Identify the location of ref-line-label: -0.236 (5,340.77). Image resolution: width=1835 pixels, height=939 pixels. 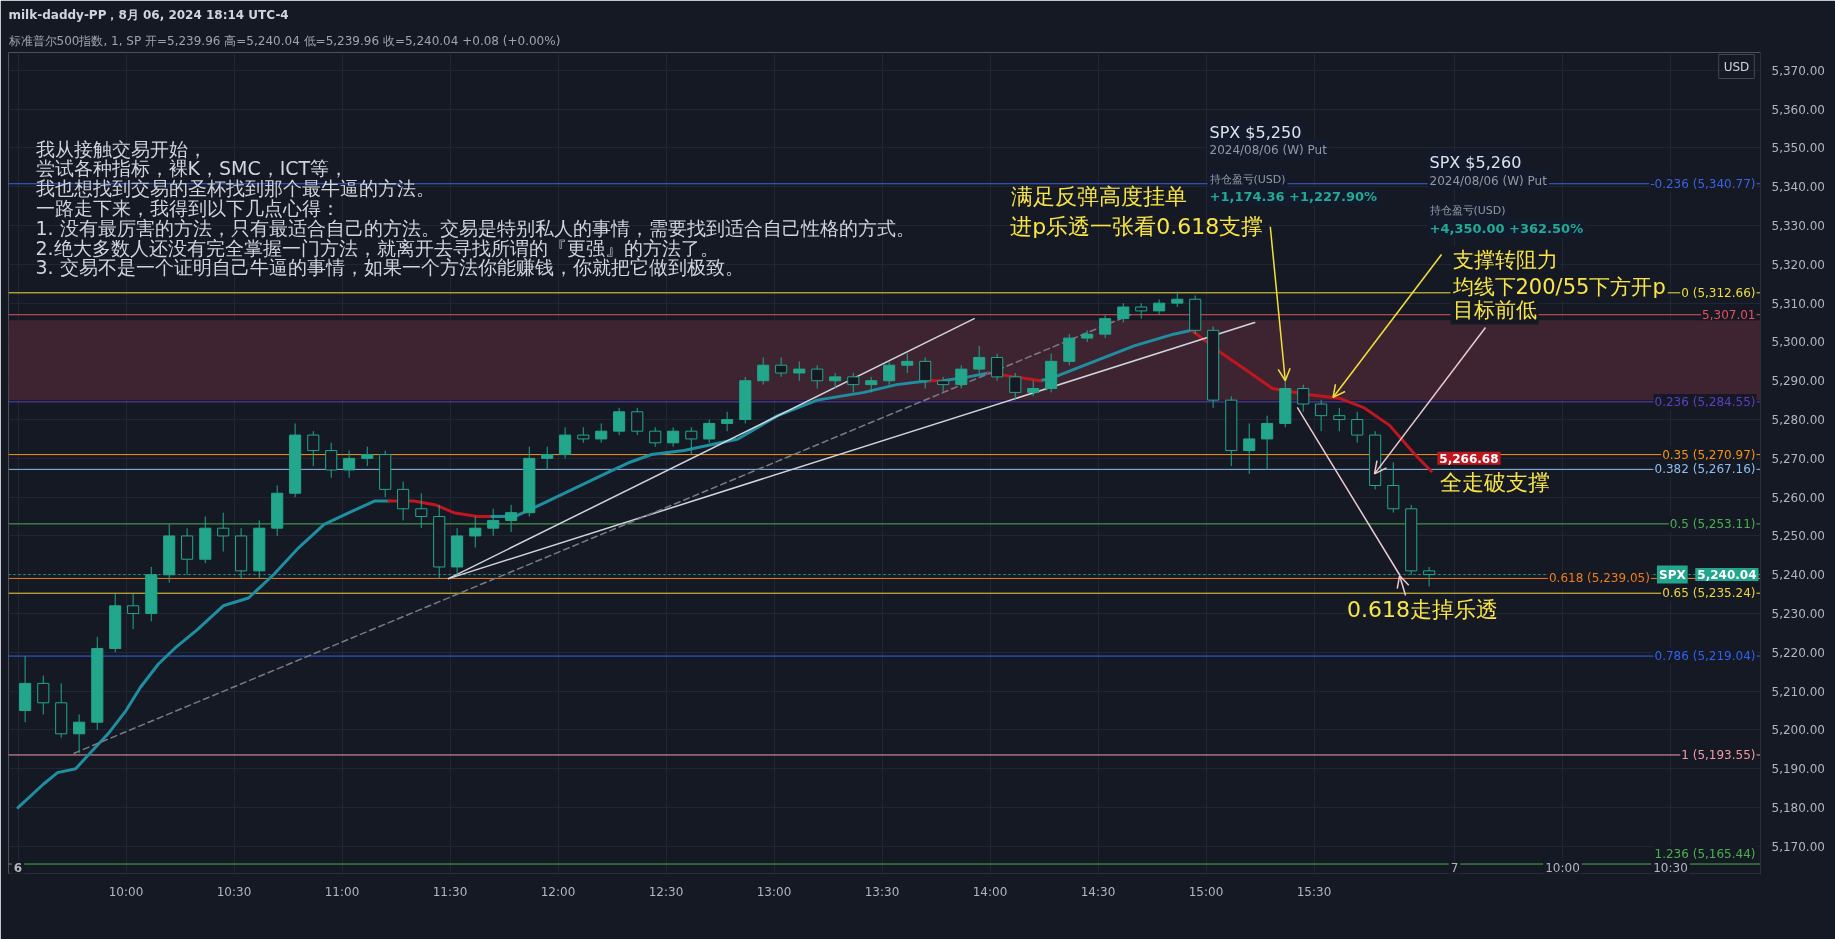
(1703, 183).